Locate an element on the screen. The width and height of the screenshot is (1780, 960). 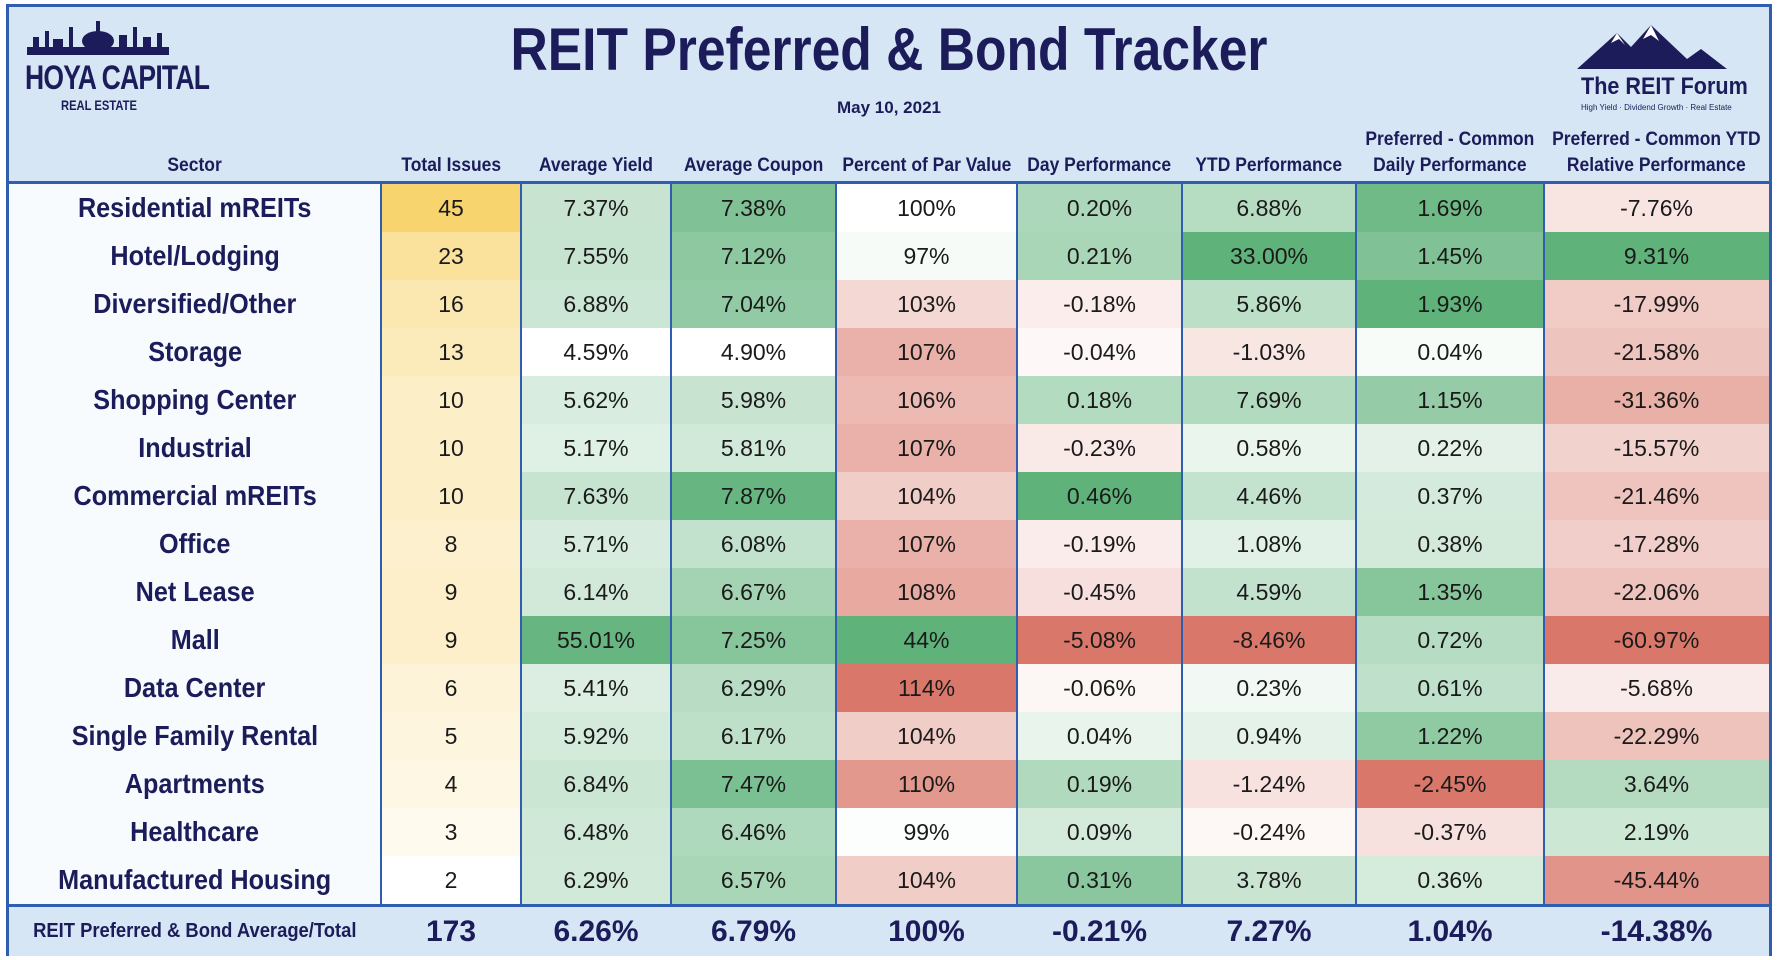
total-pref-common-ytd: -14.38% is located at coordinates (1656, 931).